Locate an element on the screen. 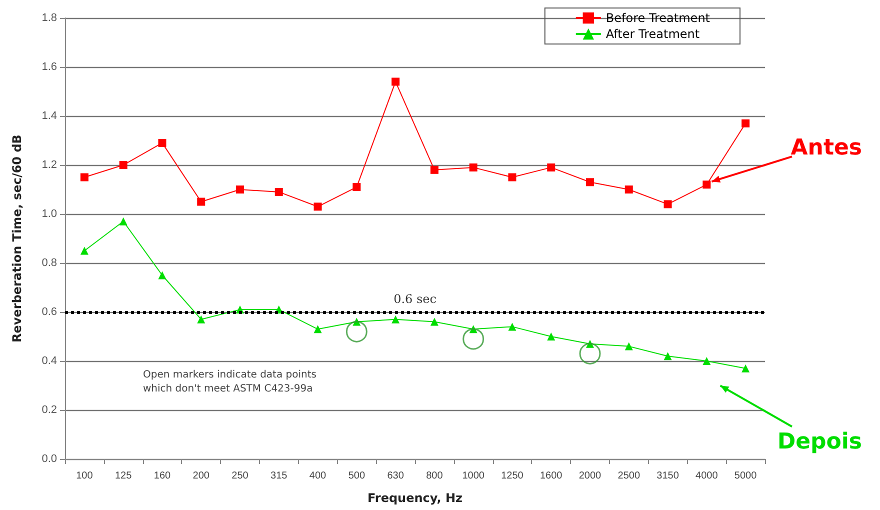 The width and height of the screenshot is (880, 510). x-tick-label: 125 is located at coordinates (123, 476).